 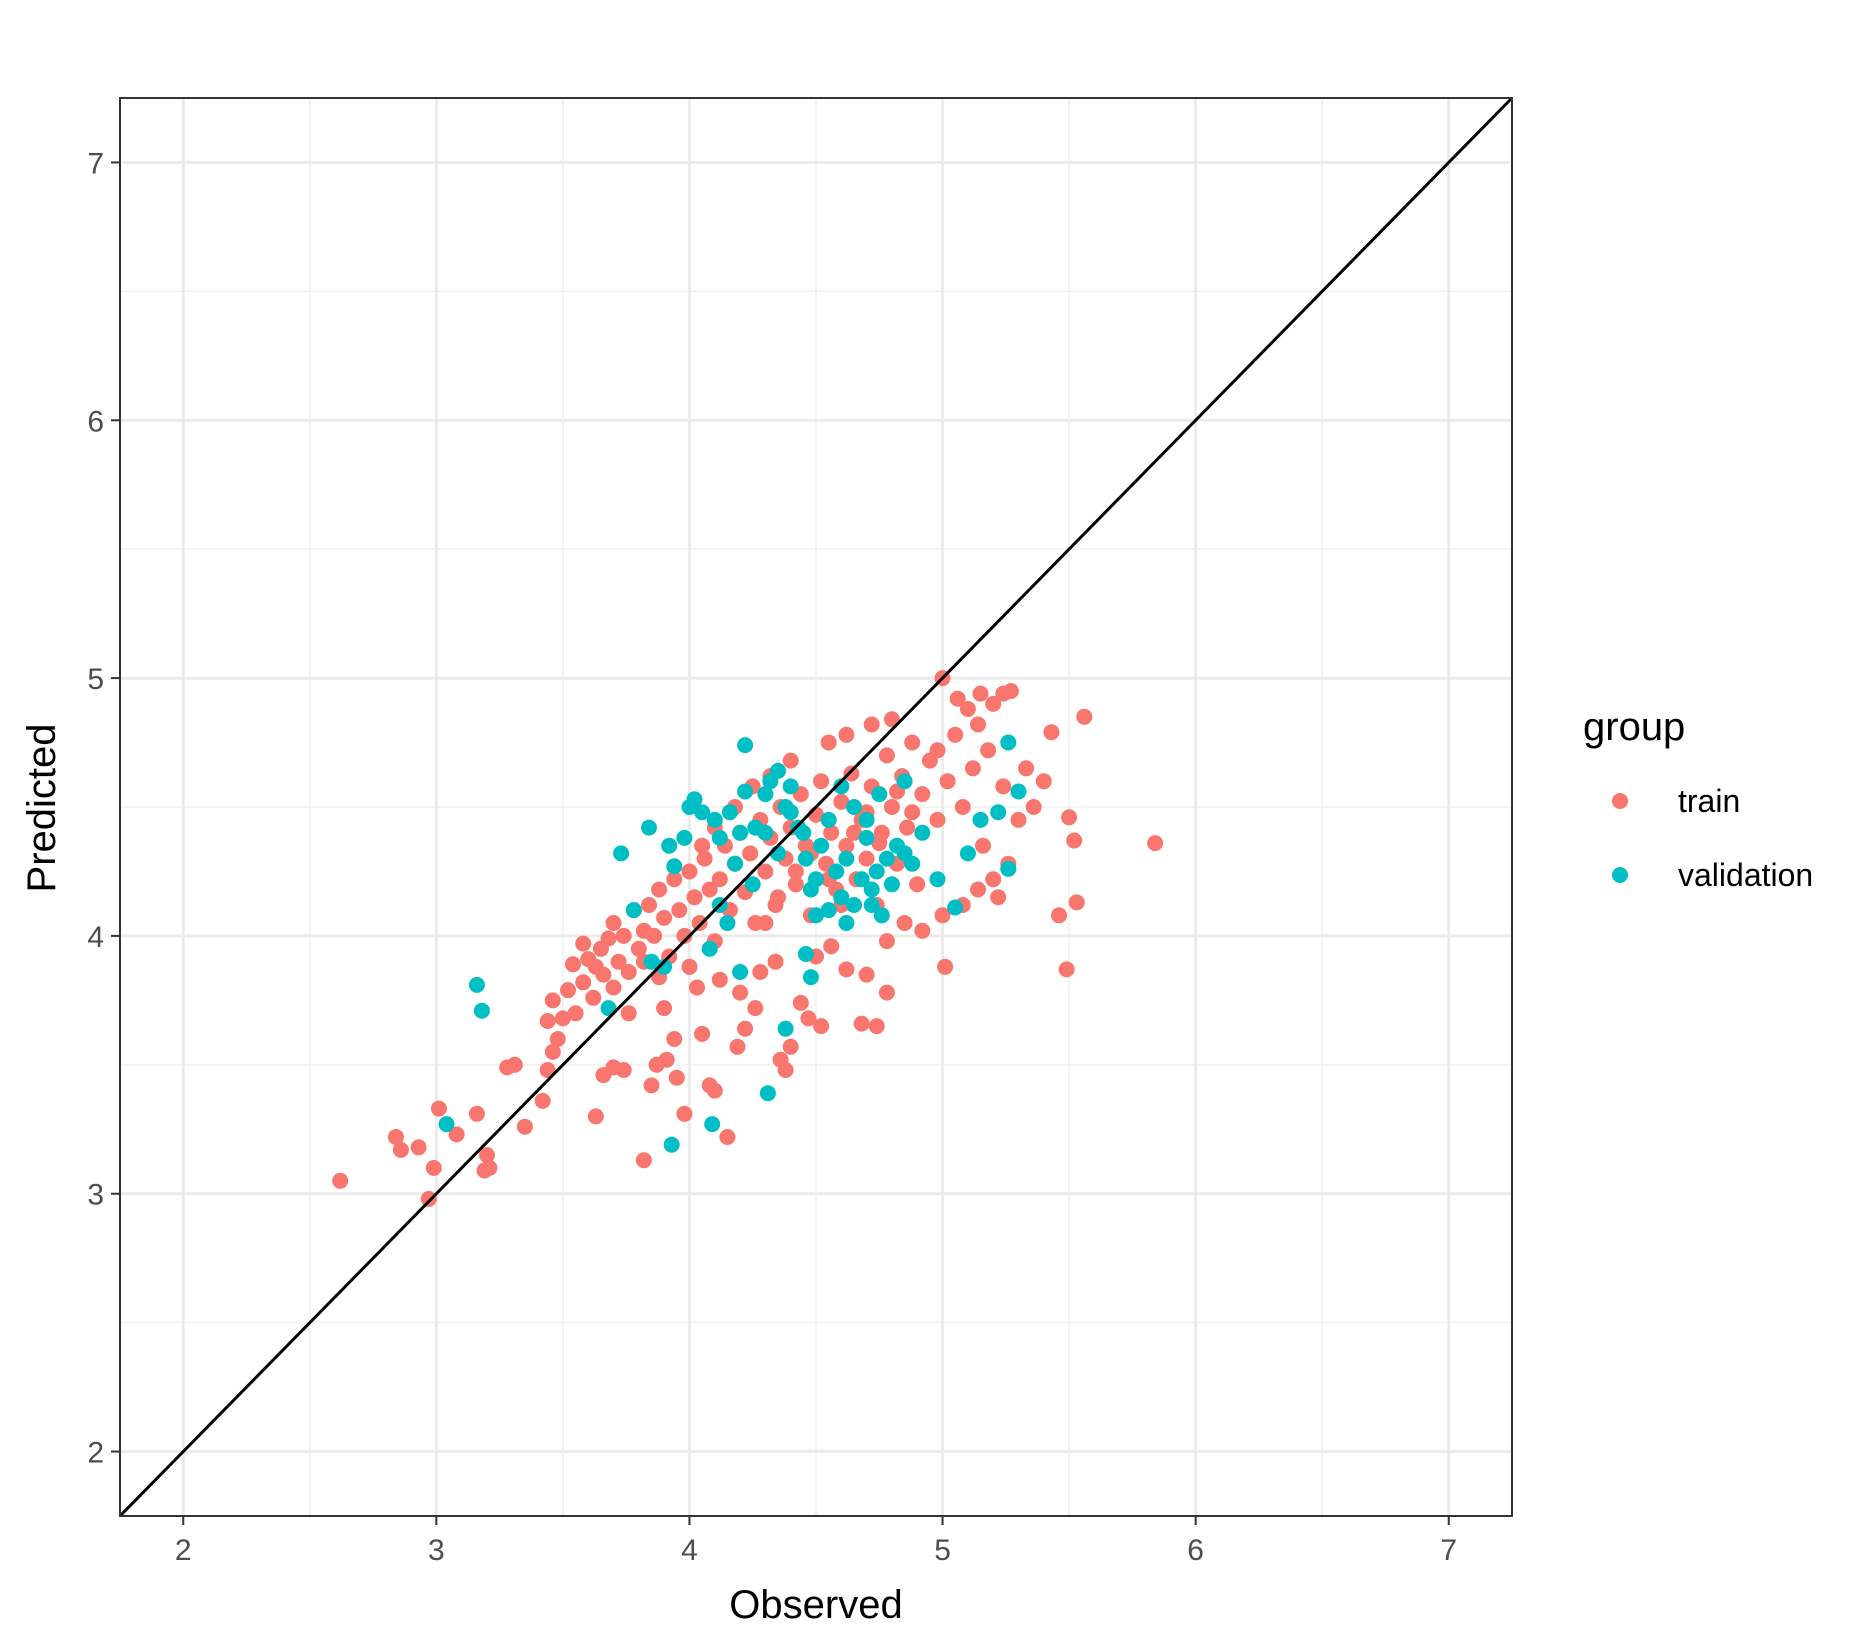 I want to click on x-tick-label: 4, so click(x=689, y=1550).